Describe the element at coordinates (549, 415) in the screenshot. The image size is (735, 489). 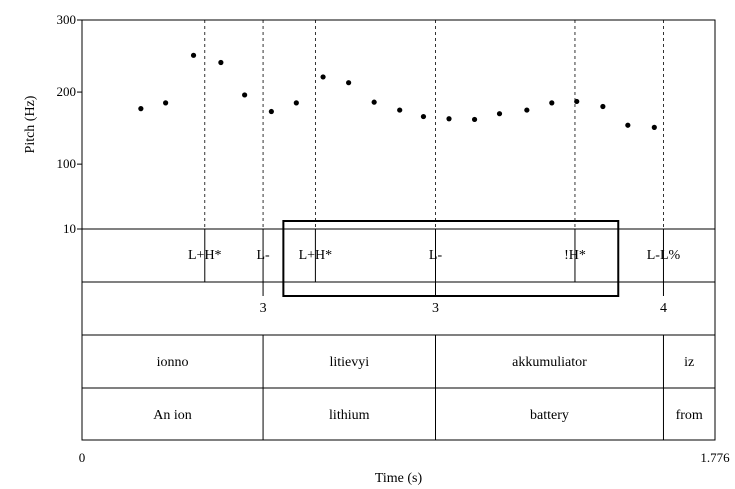
I see `word-tier-2-word: battery` at that location.